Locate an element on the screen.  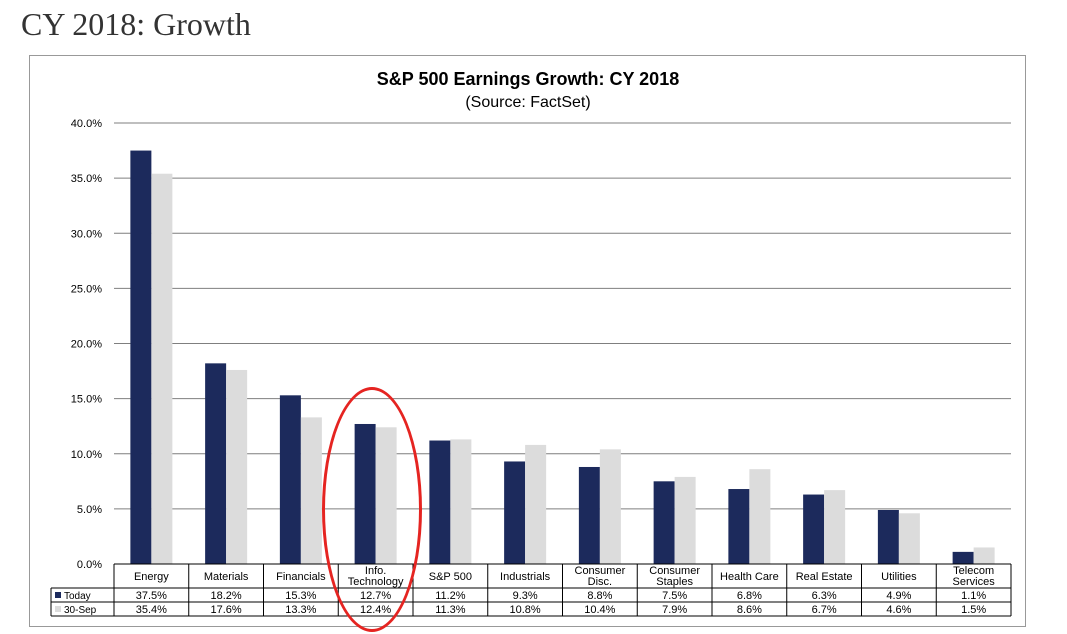
y-tick-label: 5.0% is located at coordinates (89, 510).